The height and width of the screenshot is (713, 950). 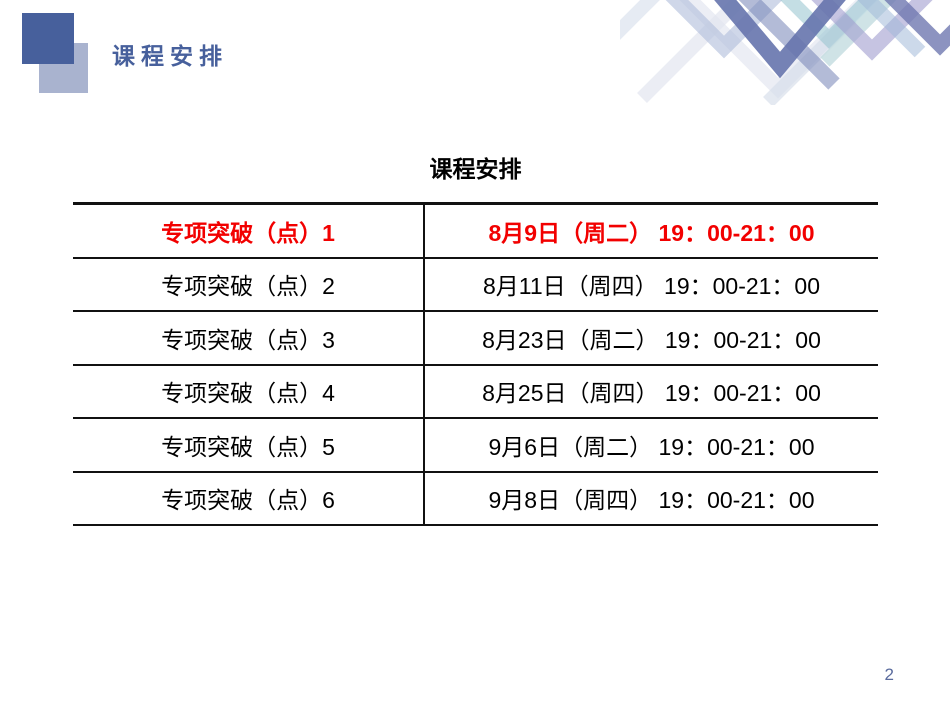 What do you see at coordinates (248, 446) in the screenshot?
I see `course-name-cell: 专项突破（点）5` at bounding box center [248, 446].